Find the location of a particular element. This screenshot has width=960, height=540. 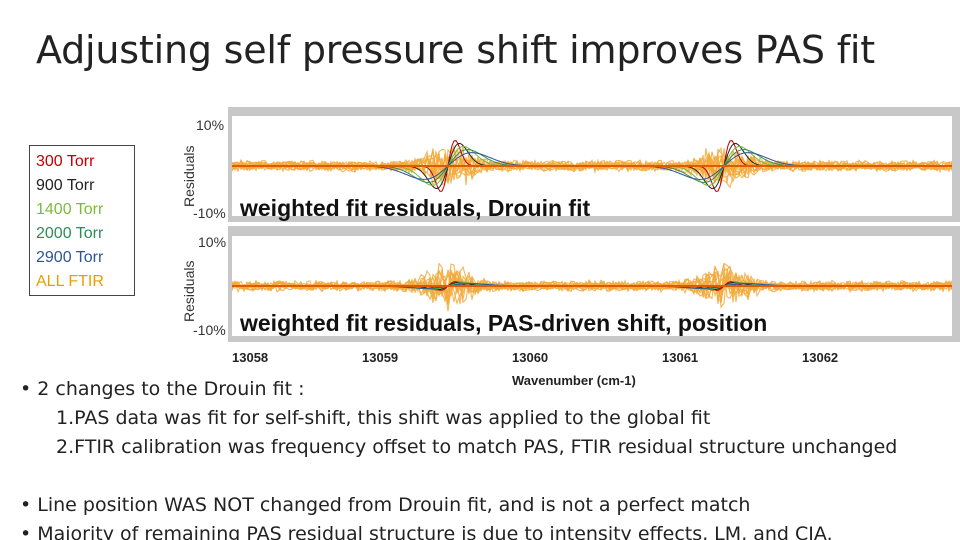

xtick-13062: 13062 is located at coordinates (820, 357).